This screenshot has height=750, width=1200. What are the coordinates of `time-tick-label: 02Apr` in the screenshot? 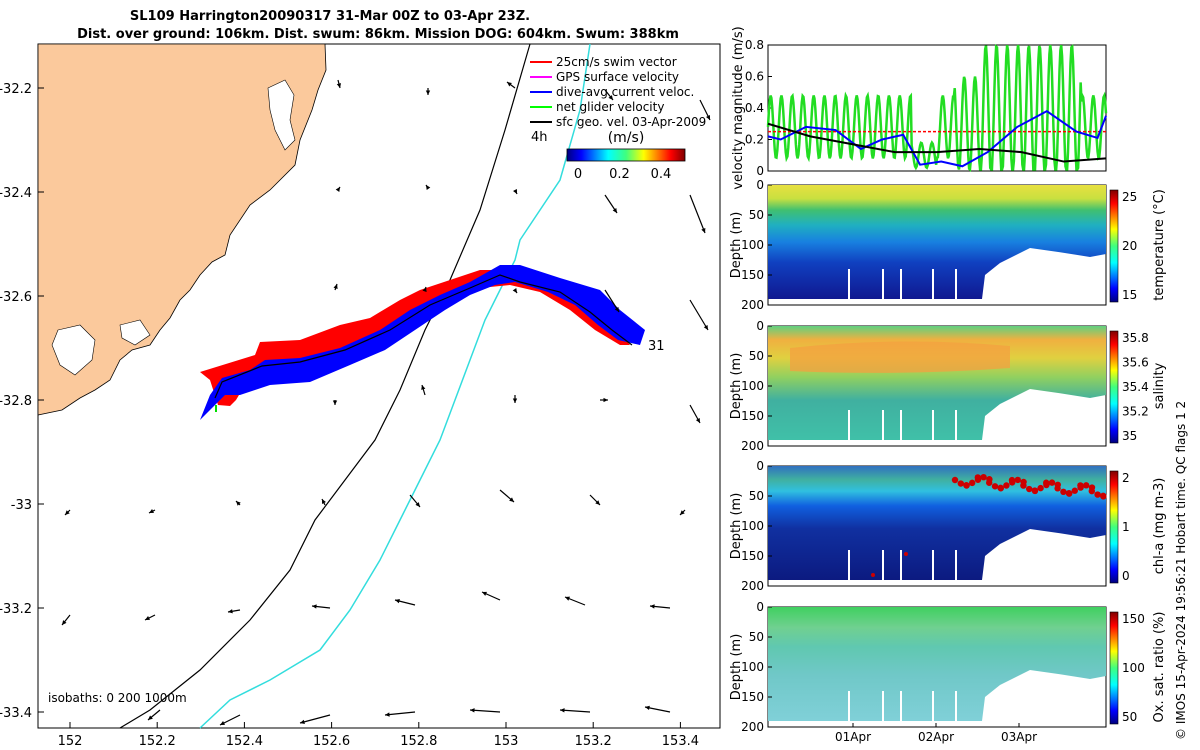 It's located at (936, 737).